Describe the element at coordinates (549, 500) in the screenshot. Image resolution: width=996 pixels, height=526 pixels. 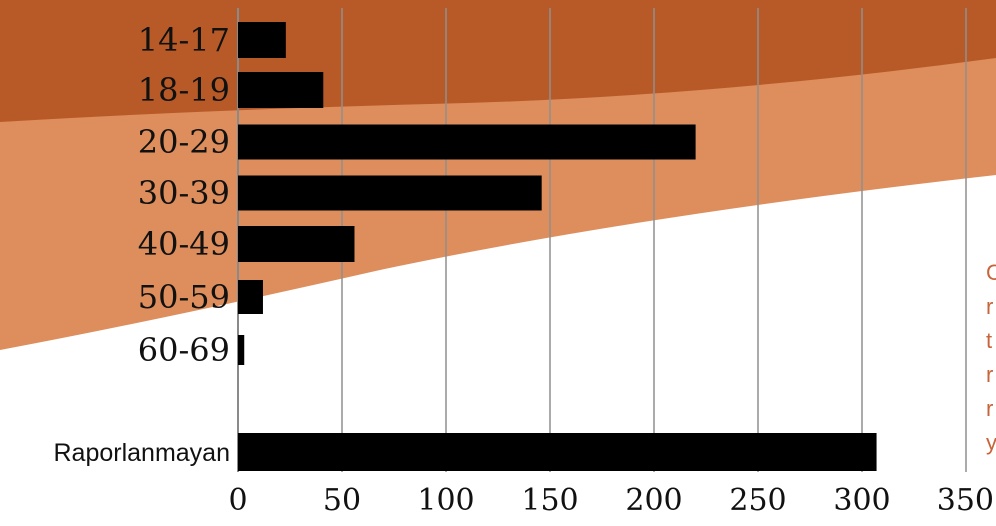
I see `x-tick-label-150: 150` at that location.